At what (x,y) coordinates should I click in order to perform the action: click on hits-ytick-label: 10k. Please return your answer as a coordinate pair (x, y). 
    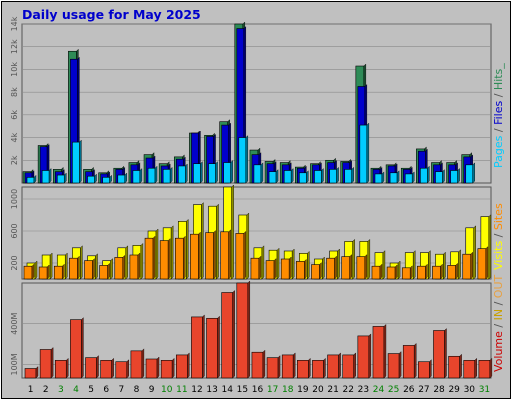
    Looking at the image, I should click on (14, 69).